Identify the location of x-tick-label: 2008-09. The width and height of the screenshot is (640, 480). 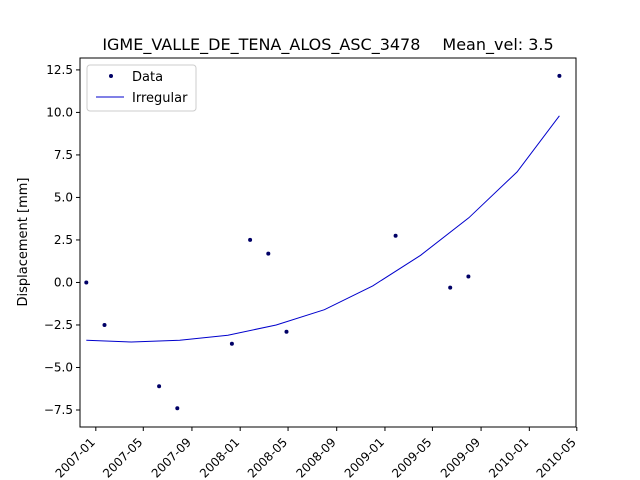
(315, 457).